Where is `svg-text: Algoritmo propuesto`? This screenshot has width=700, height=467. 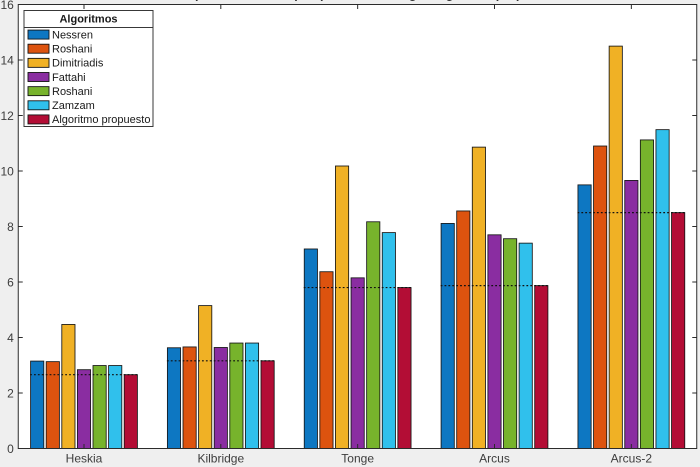
svg-text: Algoritmo propuesto is located at coordinates (101, 120).